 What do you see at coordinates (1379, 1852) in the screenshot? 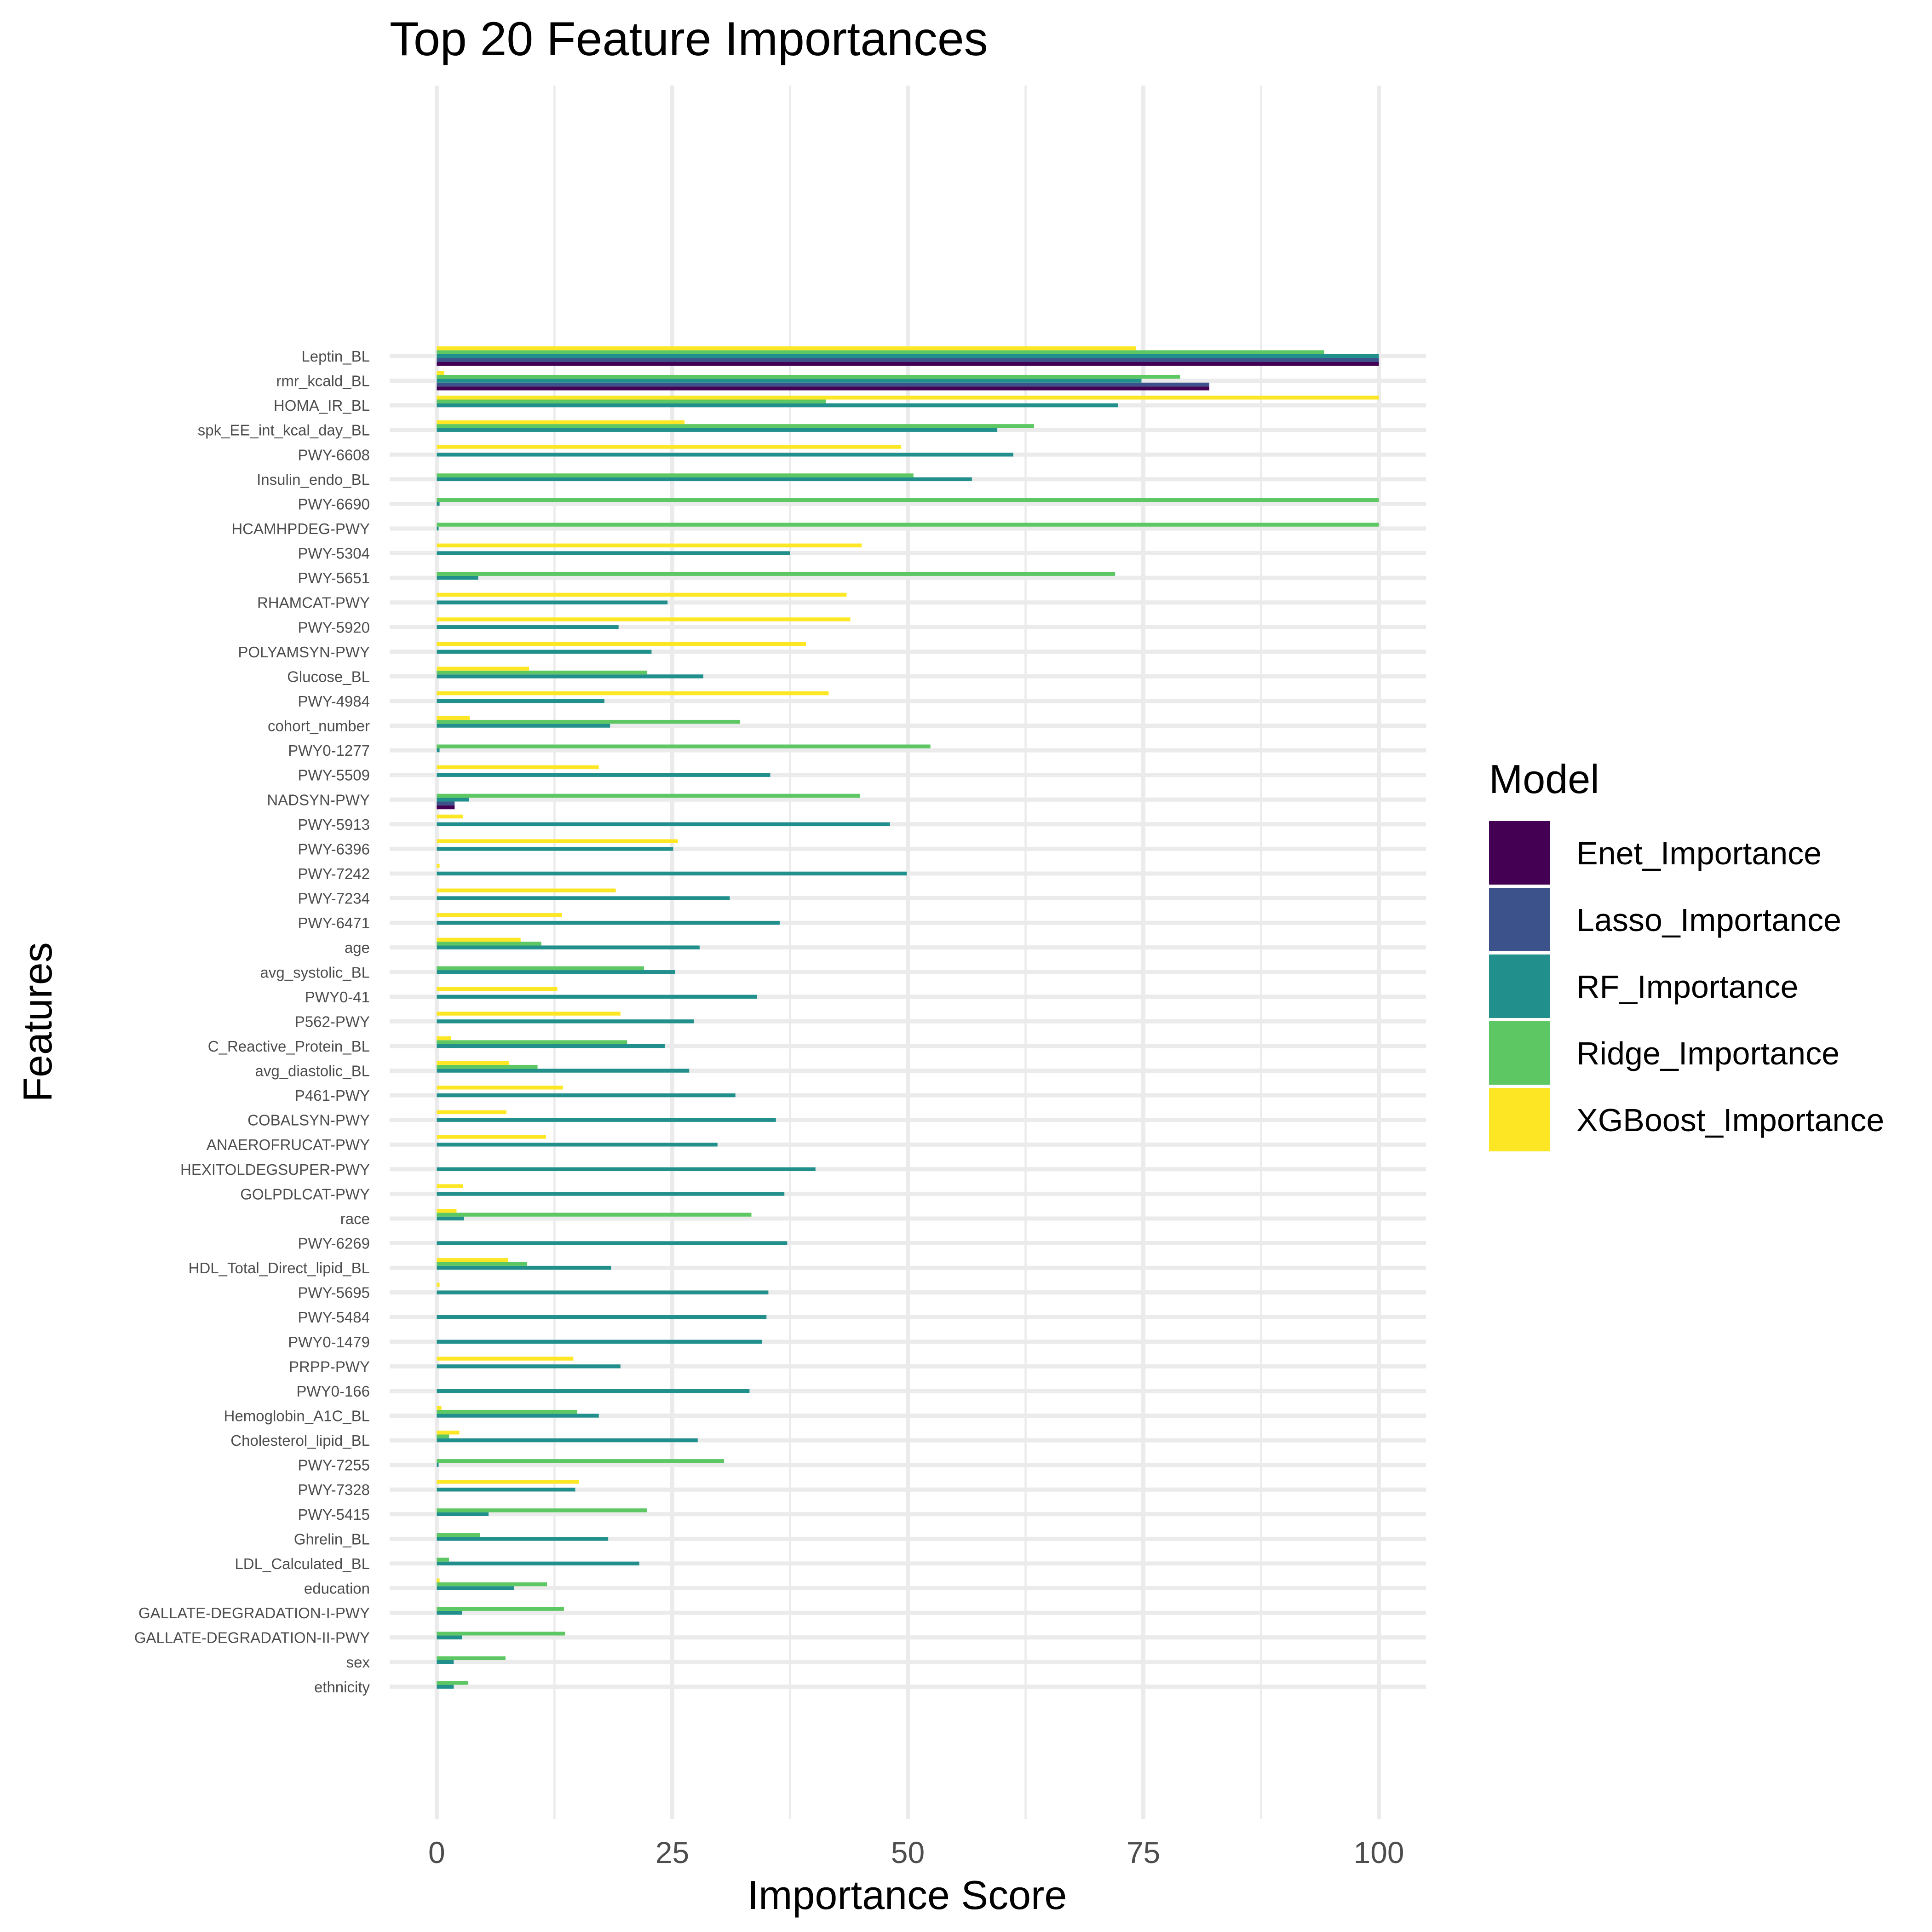
I see `x-tick-label: 100` at bounding box center [1379, 1852].